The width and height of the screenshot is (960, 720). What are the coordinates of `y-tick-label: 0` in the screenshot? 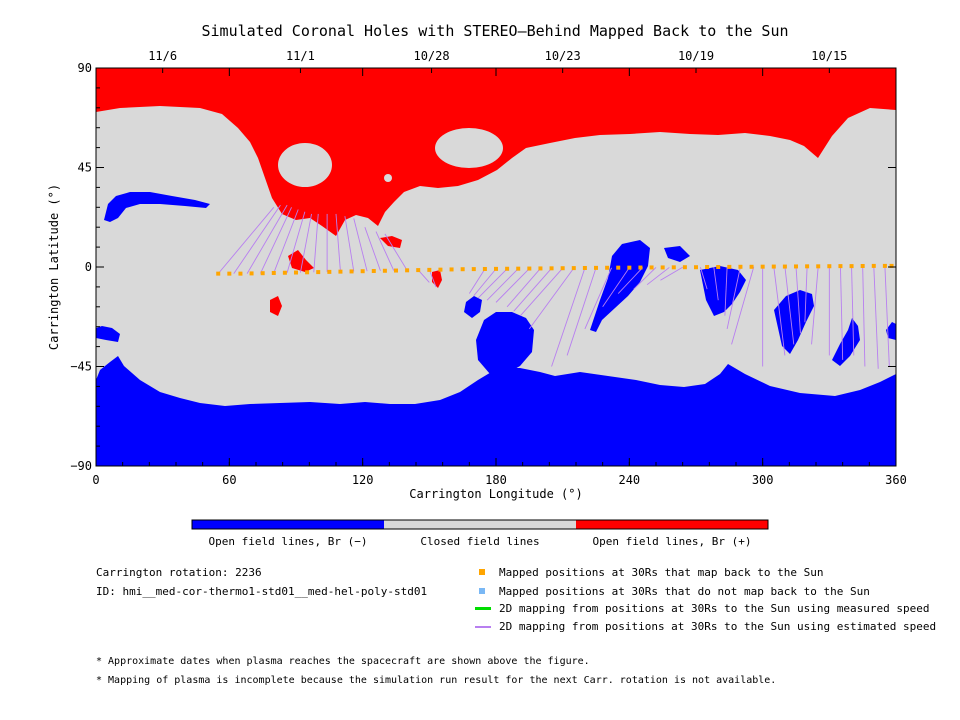 It's located at (88, 267).